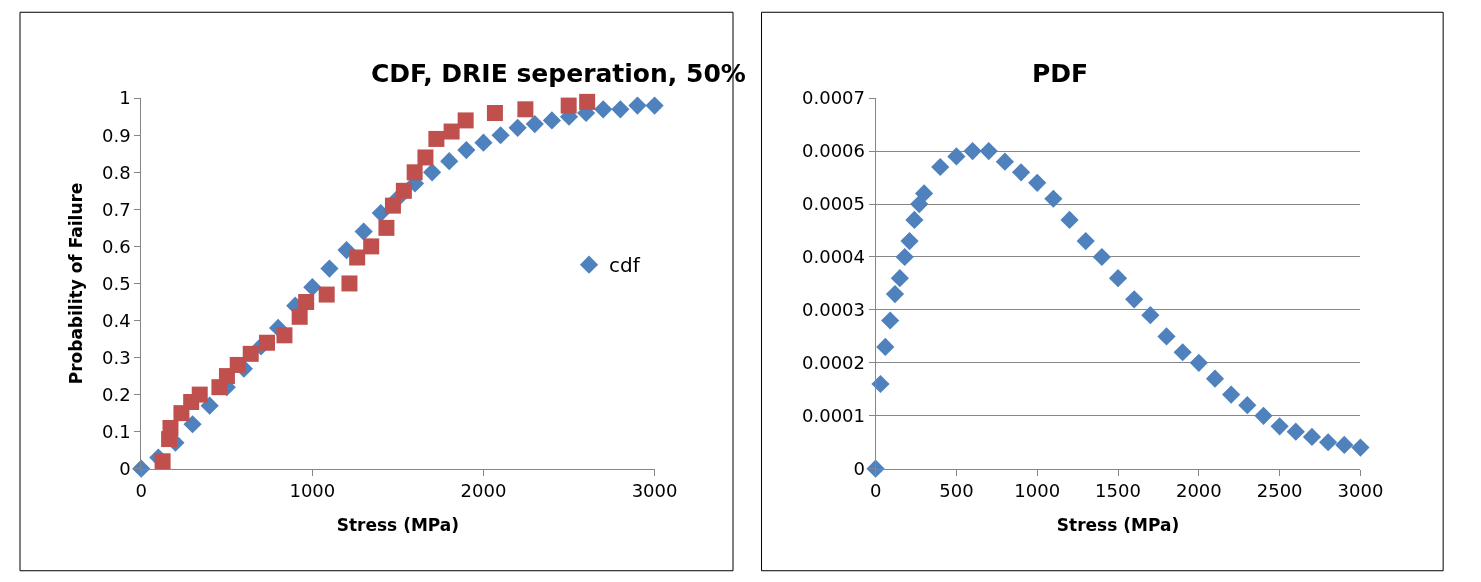 The height and width of the screenshot is (582, 1481). Describe the element at coordinates (833, 310) in the screenshot. I see `y-tick-label: 0.0003` at that location.